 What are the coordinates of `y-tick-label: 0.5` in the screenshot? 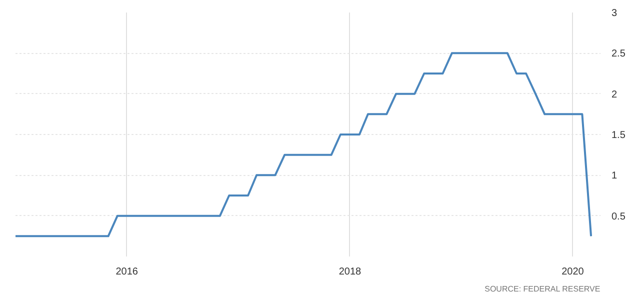 It's located at (619, 216).